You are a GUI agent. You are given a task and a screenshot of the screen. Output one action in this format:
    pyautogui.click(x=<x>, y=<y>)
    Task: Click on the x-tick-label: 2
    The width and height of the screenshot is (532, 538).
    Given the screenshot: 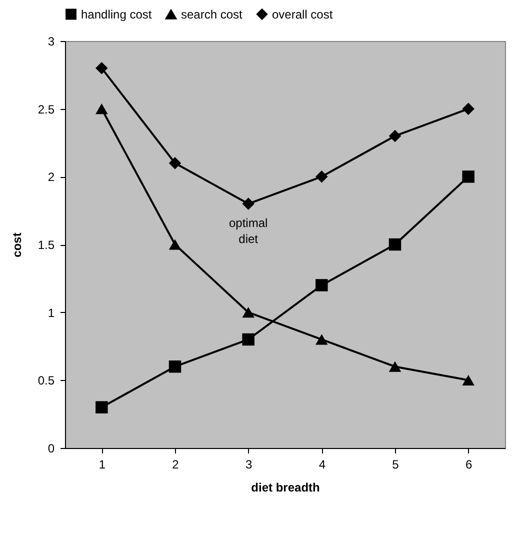 What is the action you would take?
    pyautogui.click(x=176, y=465)
    